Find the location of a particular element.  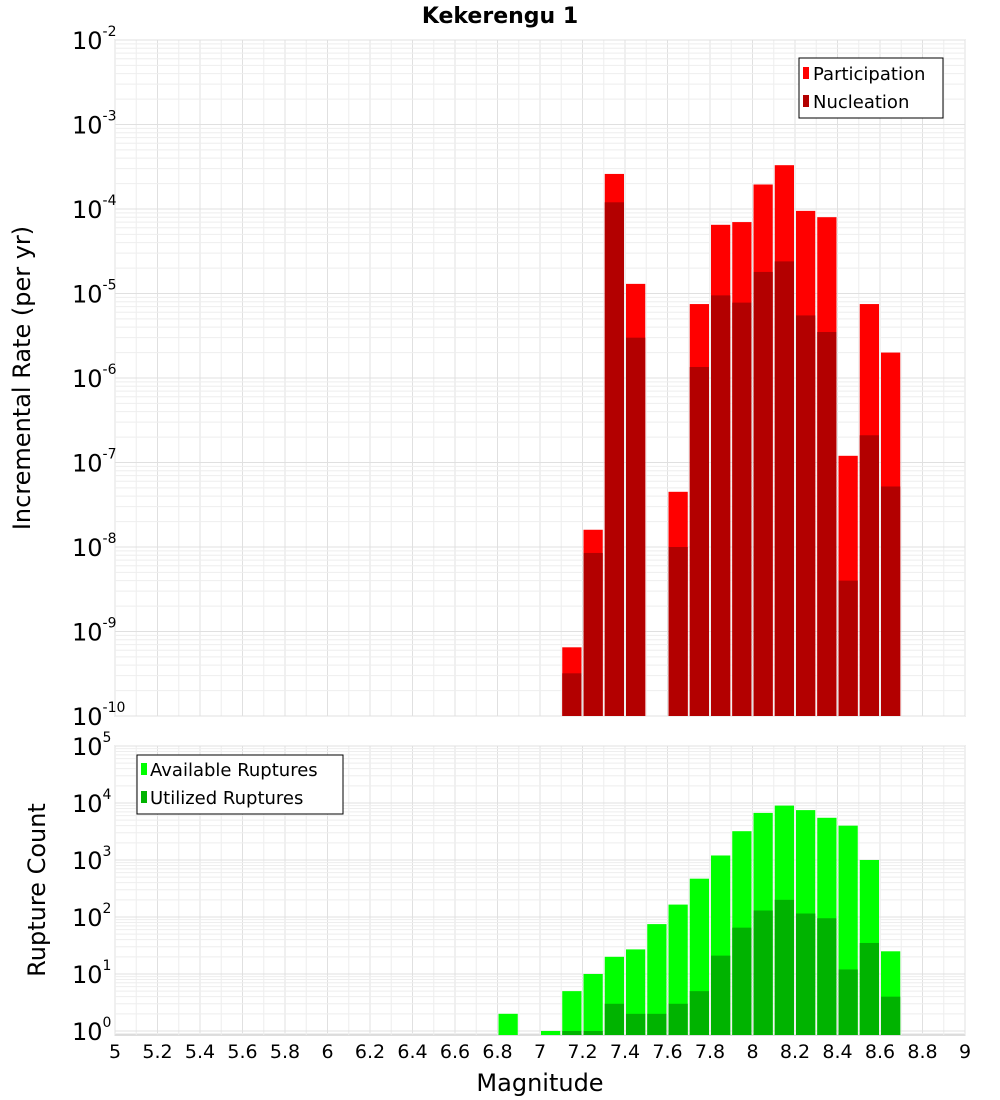

legend-label-available: Available Ruptures is located at coordinates (234, 770).